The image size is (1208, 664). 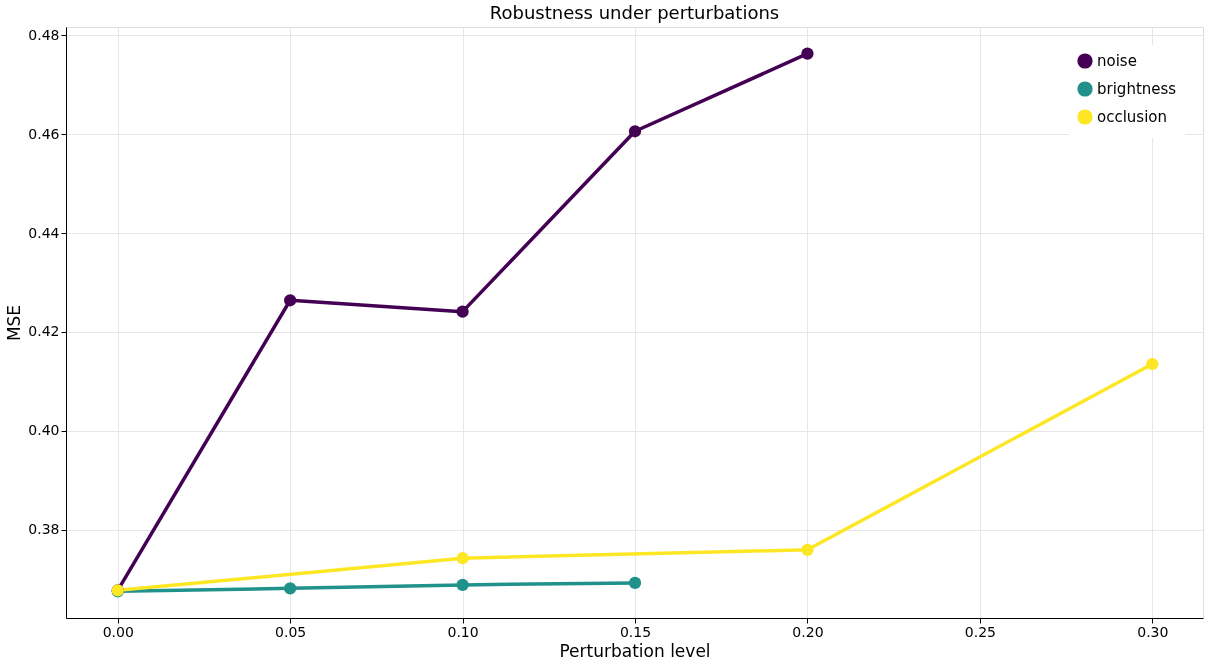 I want to click on y-tick-label: 0.40, so click(x=44, y=430).